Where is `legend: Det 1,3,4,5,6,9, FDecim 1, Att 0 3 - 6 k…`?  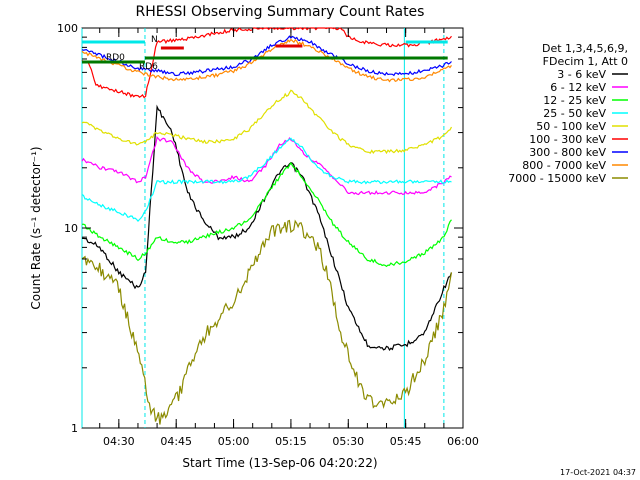
legend: Det 1,3,4,5,6,9, FDecim 1, Att 0 3 - 6 k… is located at coordinates (568, 113).